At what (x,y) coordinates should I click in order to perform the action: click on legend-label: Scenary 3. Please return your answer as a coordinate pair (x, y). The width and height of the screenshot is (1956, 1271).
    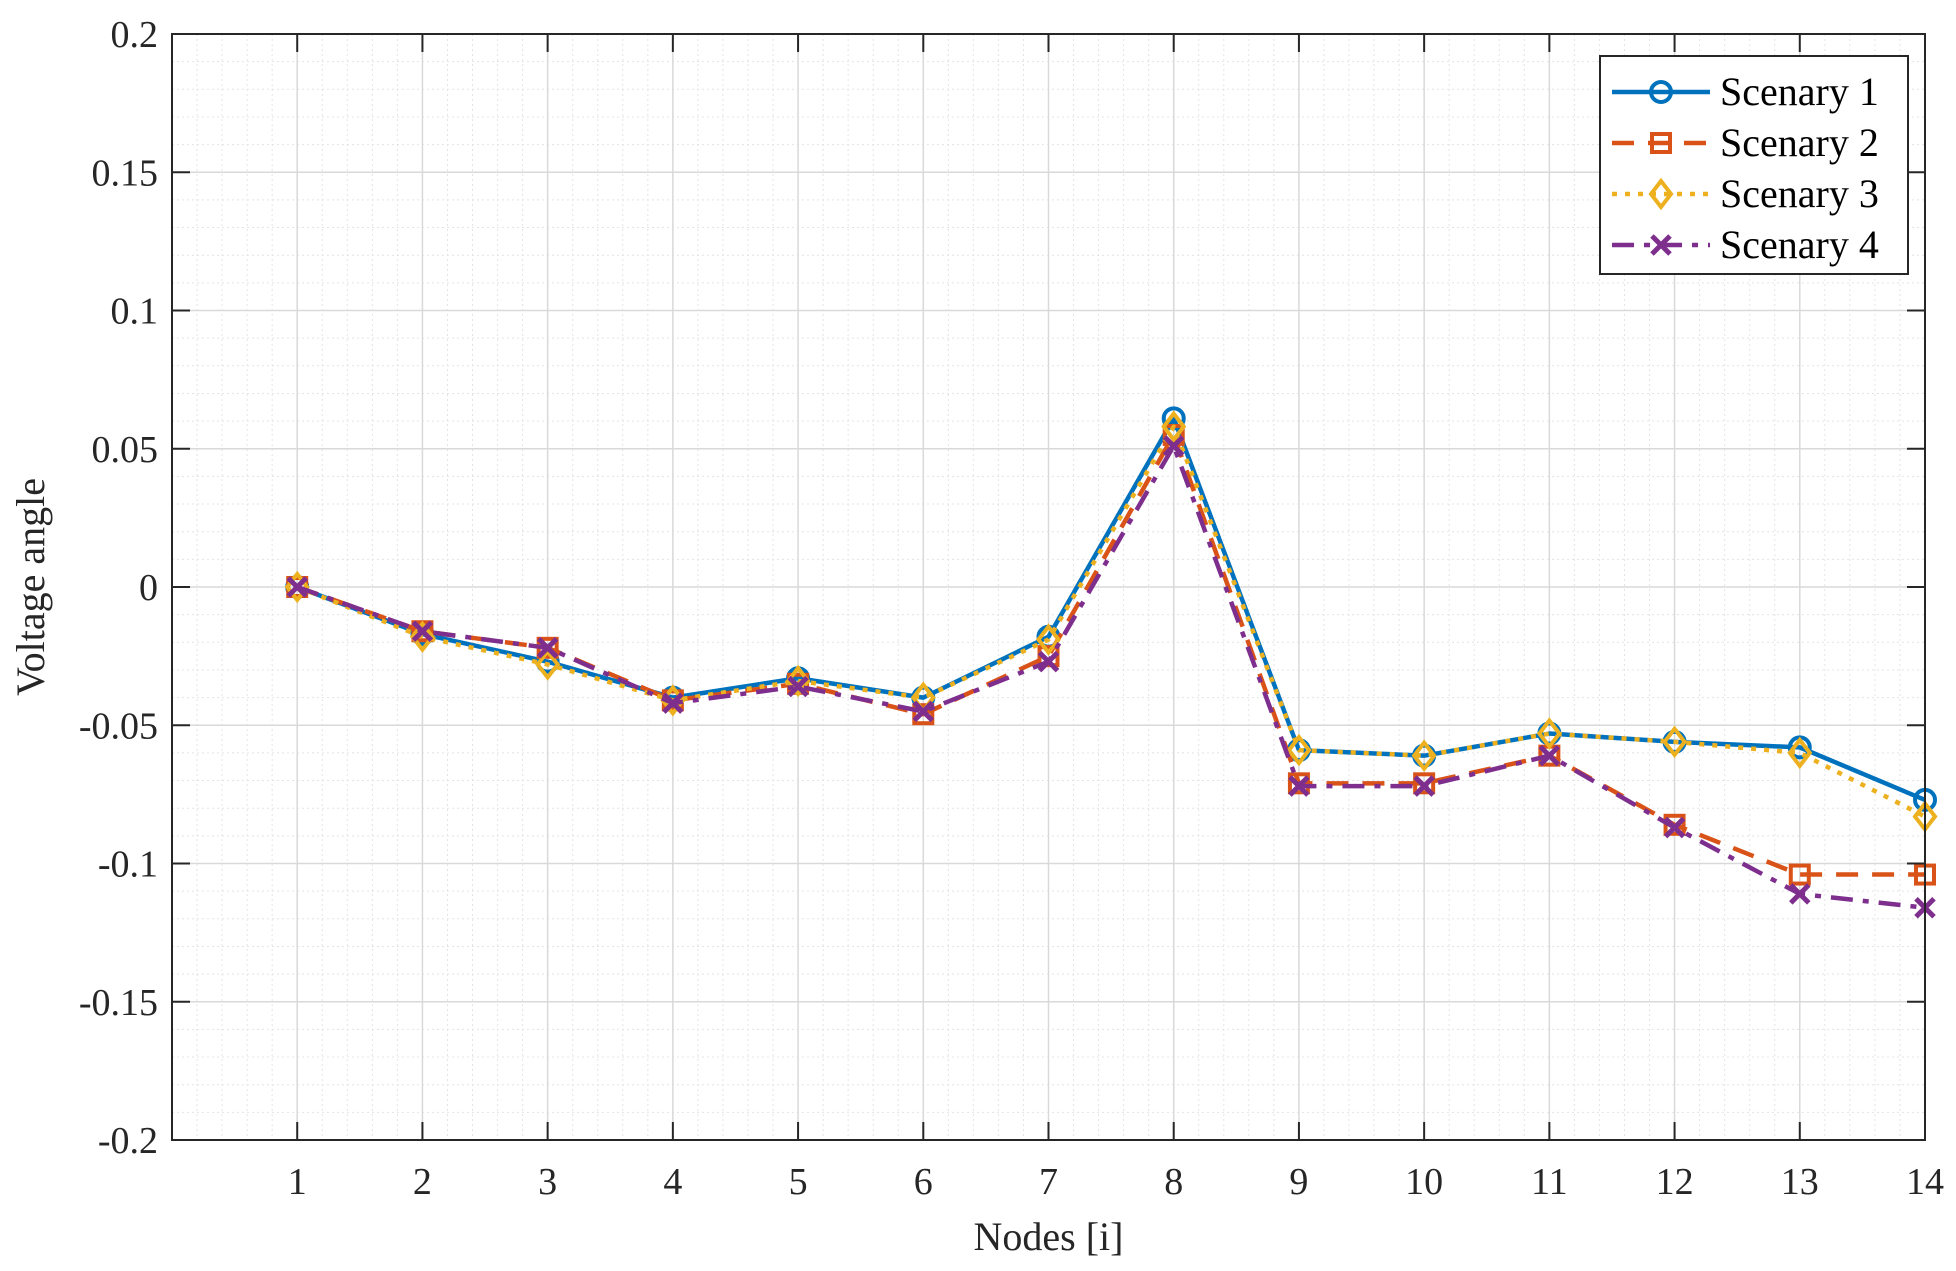
    Looking at the image, I should click on (1799, 193).